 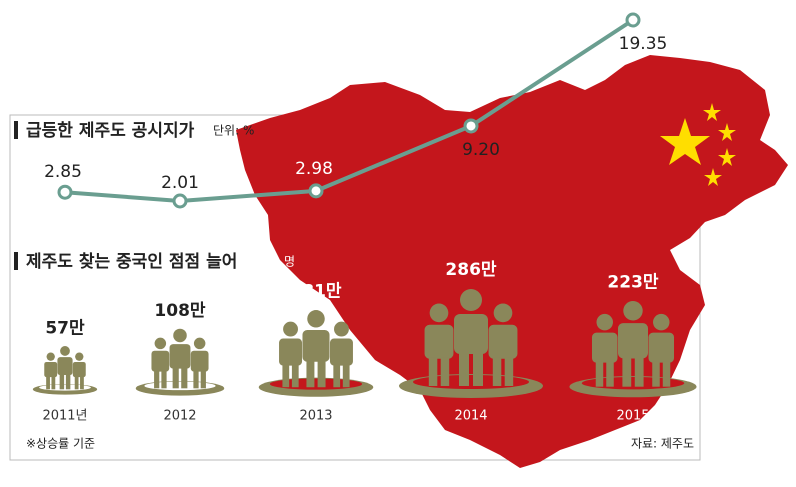 I want to click on value-label: 223만, so click(x=632, y=282).